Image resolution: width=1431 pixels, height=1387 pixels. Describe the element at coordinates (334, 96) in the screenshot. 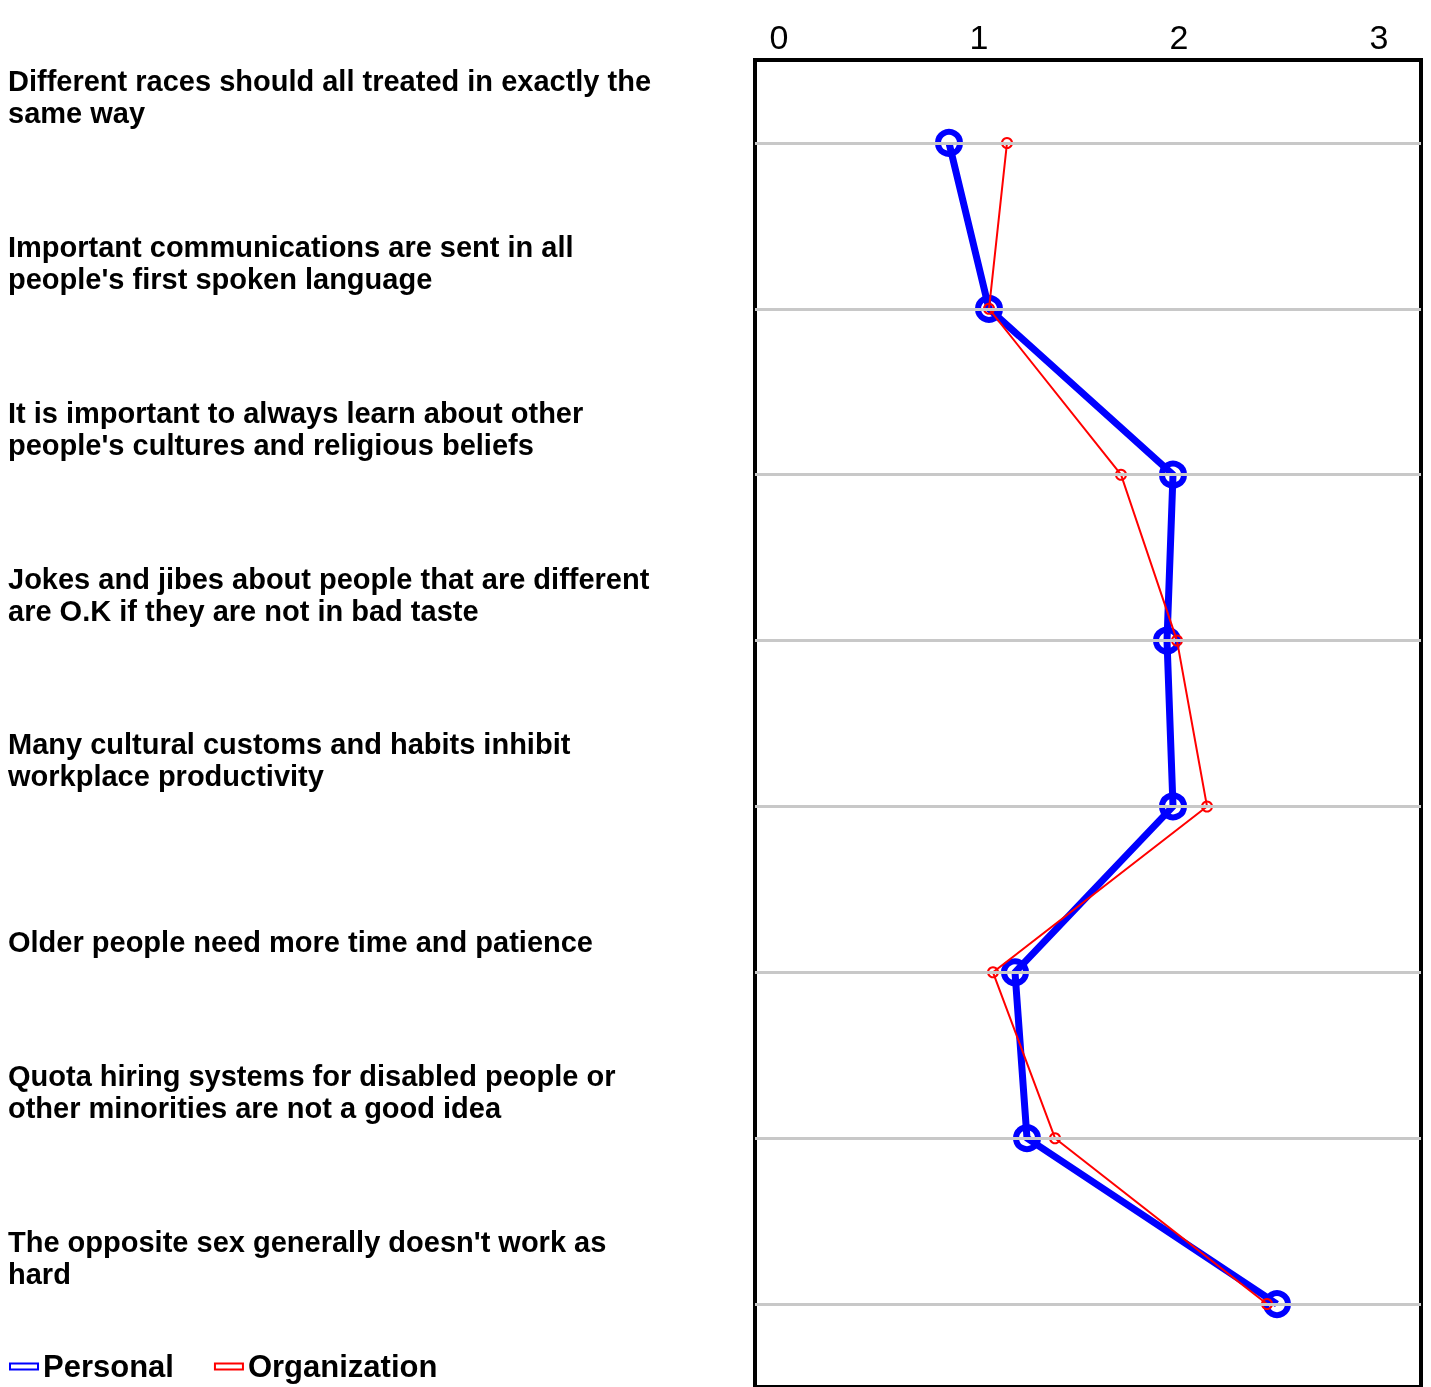

I see `y-tick-label: Different races should all treated in exactly the same way` at that location.